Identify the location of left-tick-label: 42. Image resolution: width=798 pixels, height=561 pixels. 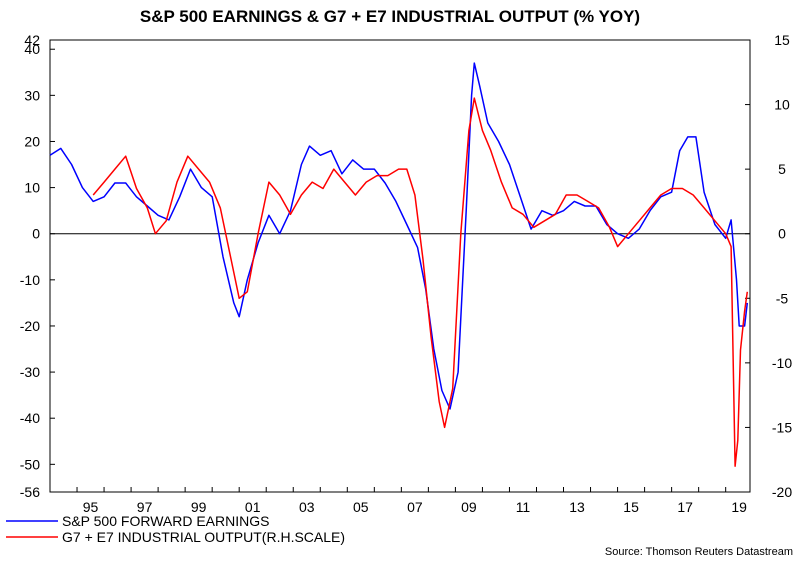
(32, 40).